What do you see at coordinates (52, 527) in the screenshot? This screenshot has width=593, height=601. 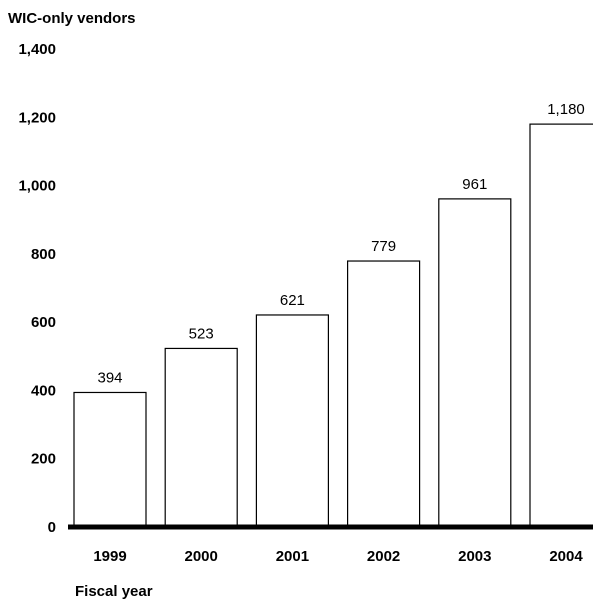 I see `y-tick-label: 0` at bounding box center [52, 527].